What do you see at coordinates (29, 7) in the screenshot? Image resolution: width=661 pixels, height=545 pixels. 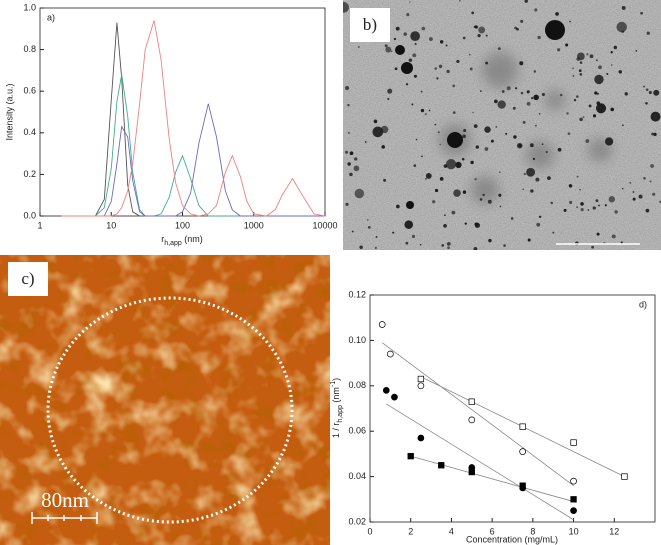 I see `y-tick-label: 1.0` at bounding box center [29, 7].